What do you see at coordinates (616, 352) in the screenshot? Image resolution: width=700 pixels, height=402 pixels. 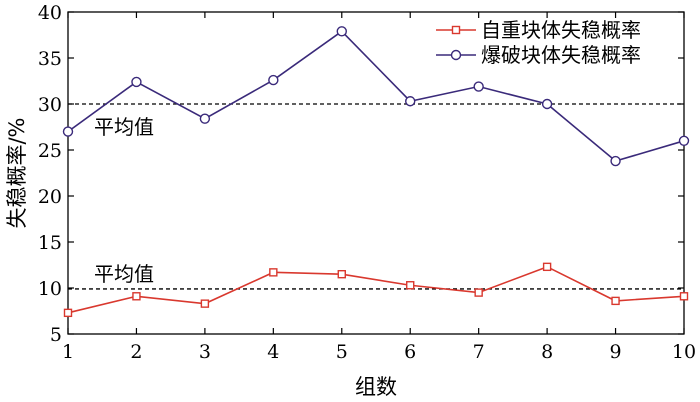 I see `x-tick-label: 9` at bounding box center [616, 352].